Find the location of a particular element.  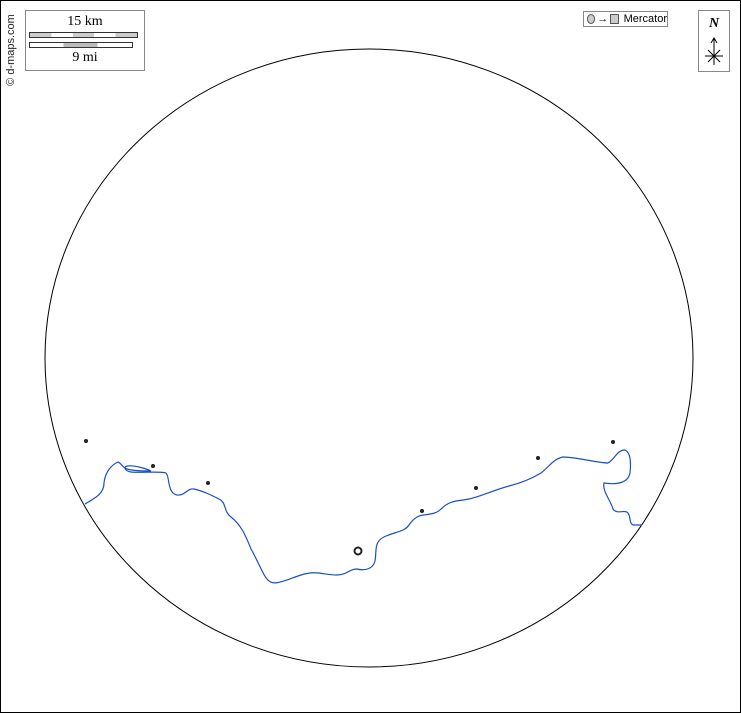

compass-icon is located at coordinates (714, 51).